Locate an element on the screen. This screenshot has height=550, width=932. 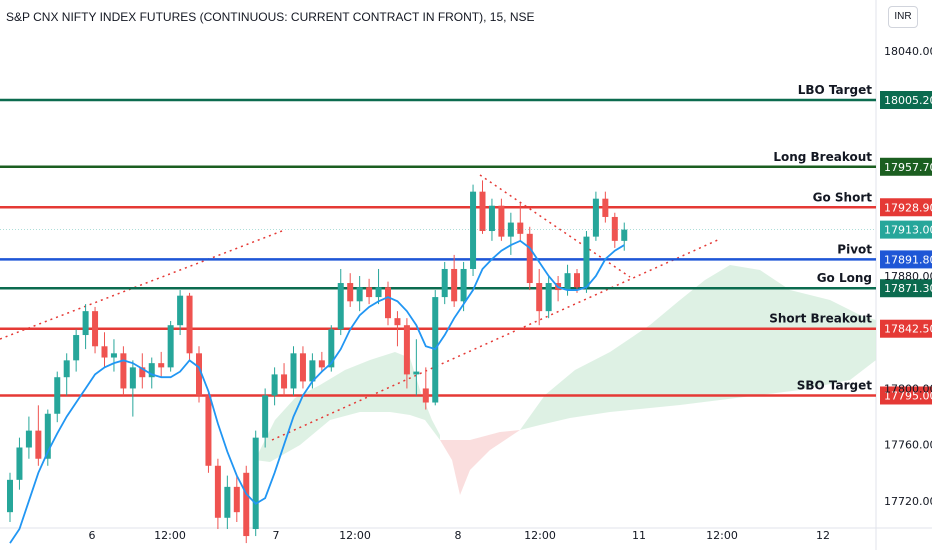
level-price-label: 17891.80 is located at coordinates (908, 259).